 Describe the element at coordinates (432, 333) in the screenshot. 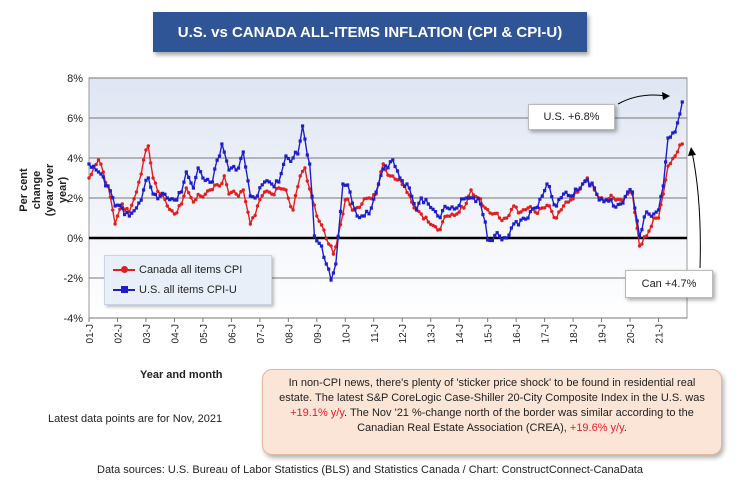

I see `x-tick-label: 13-J` at that location.